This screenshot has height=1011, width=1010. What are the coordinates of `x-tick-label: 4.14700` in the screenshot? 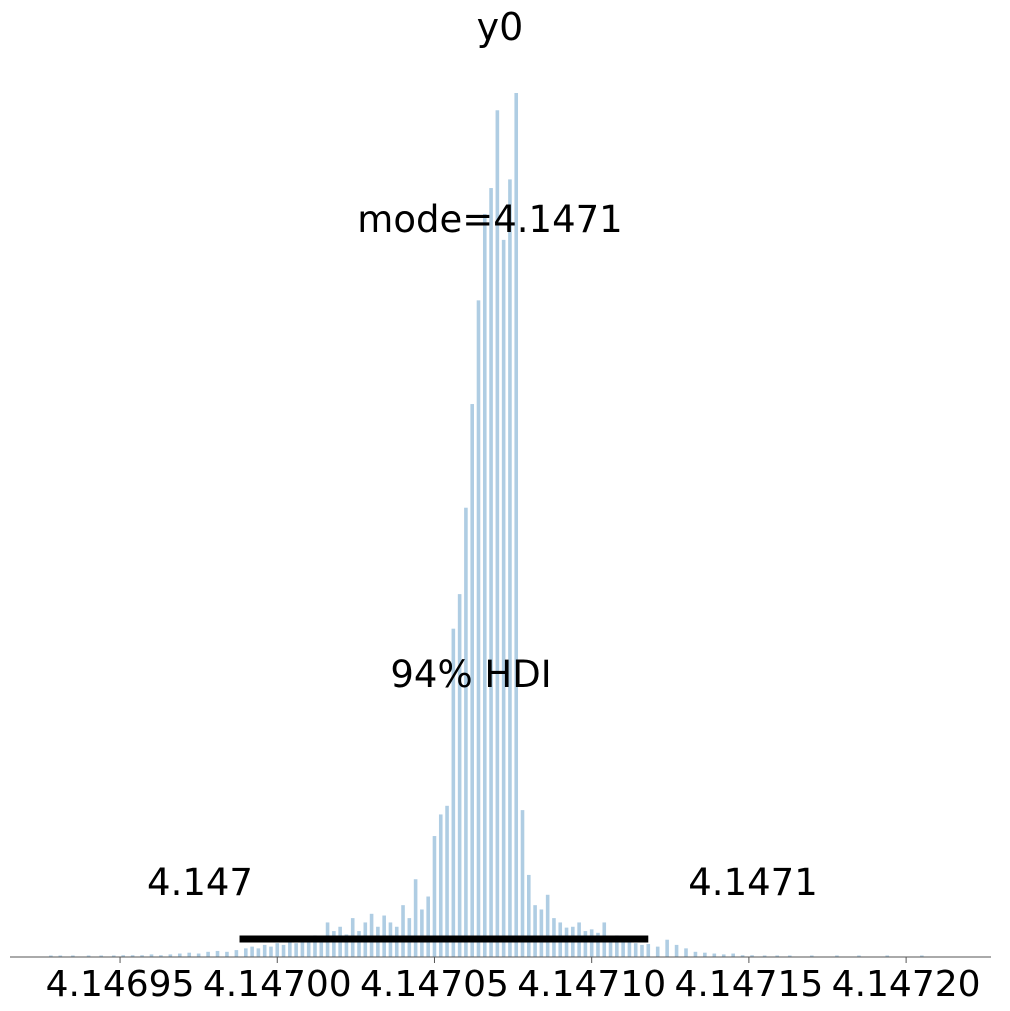 It's located at (277, 984).